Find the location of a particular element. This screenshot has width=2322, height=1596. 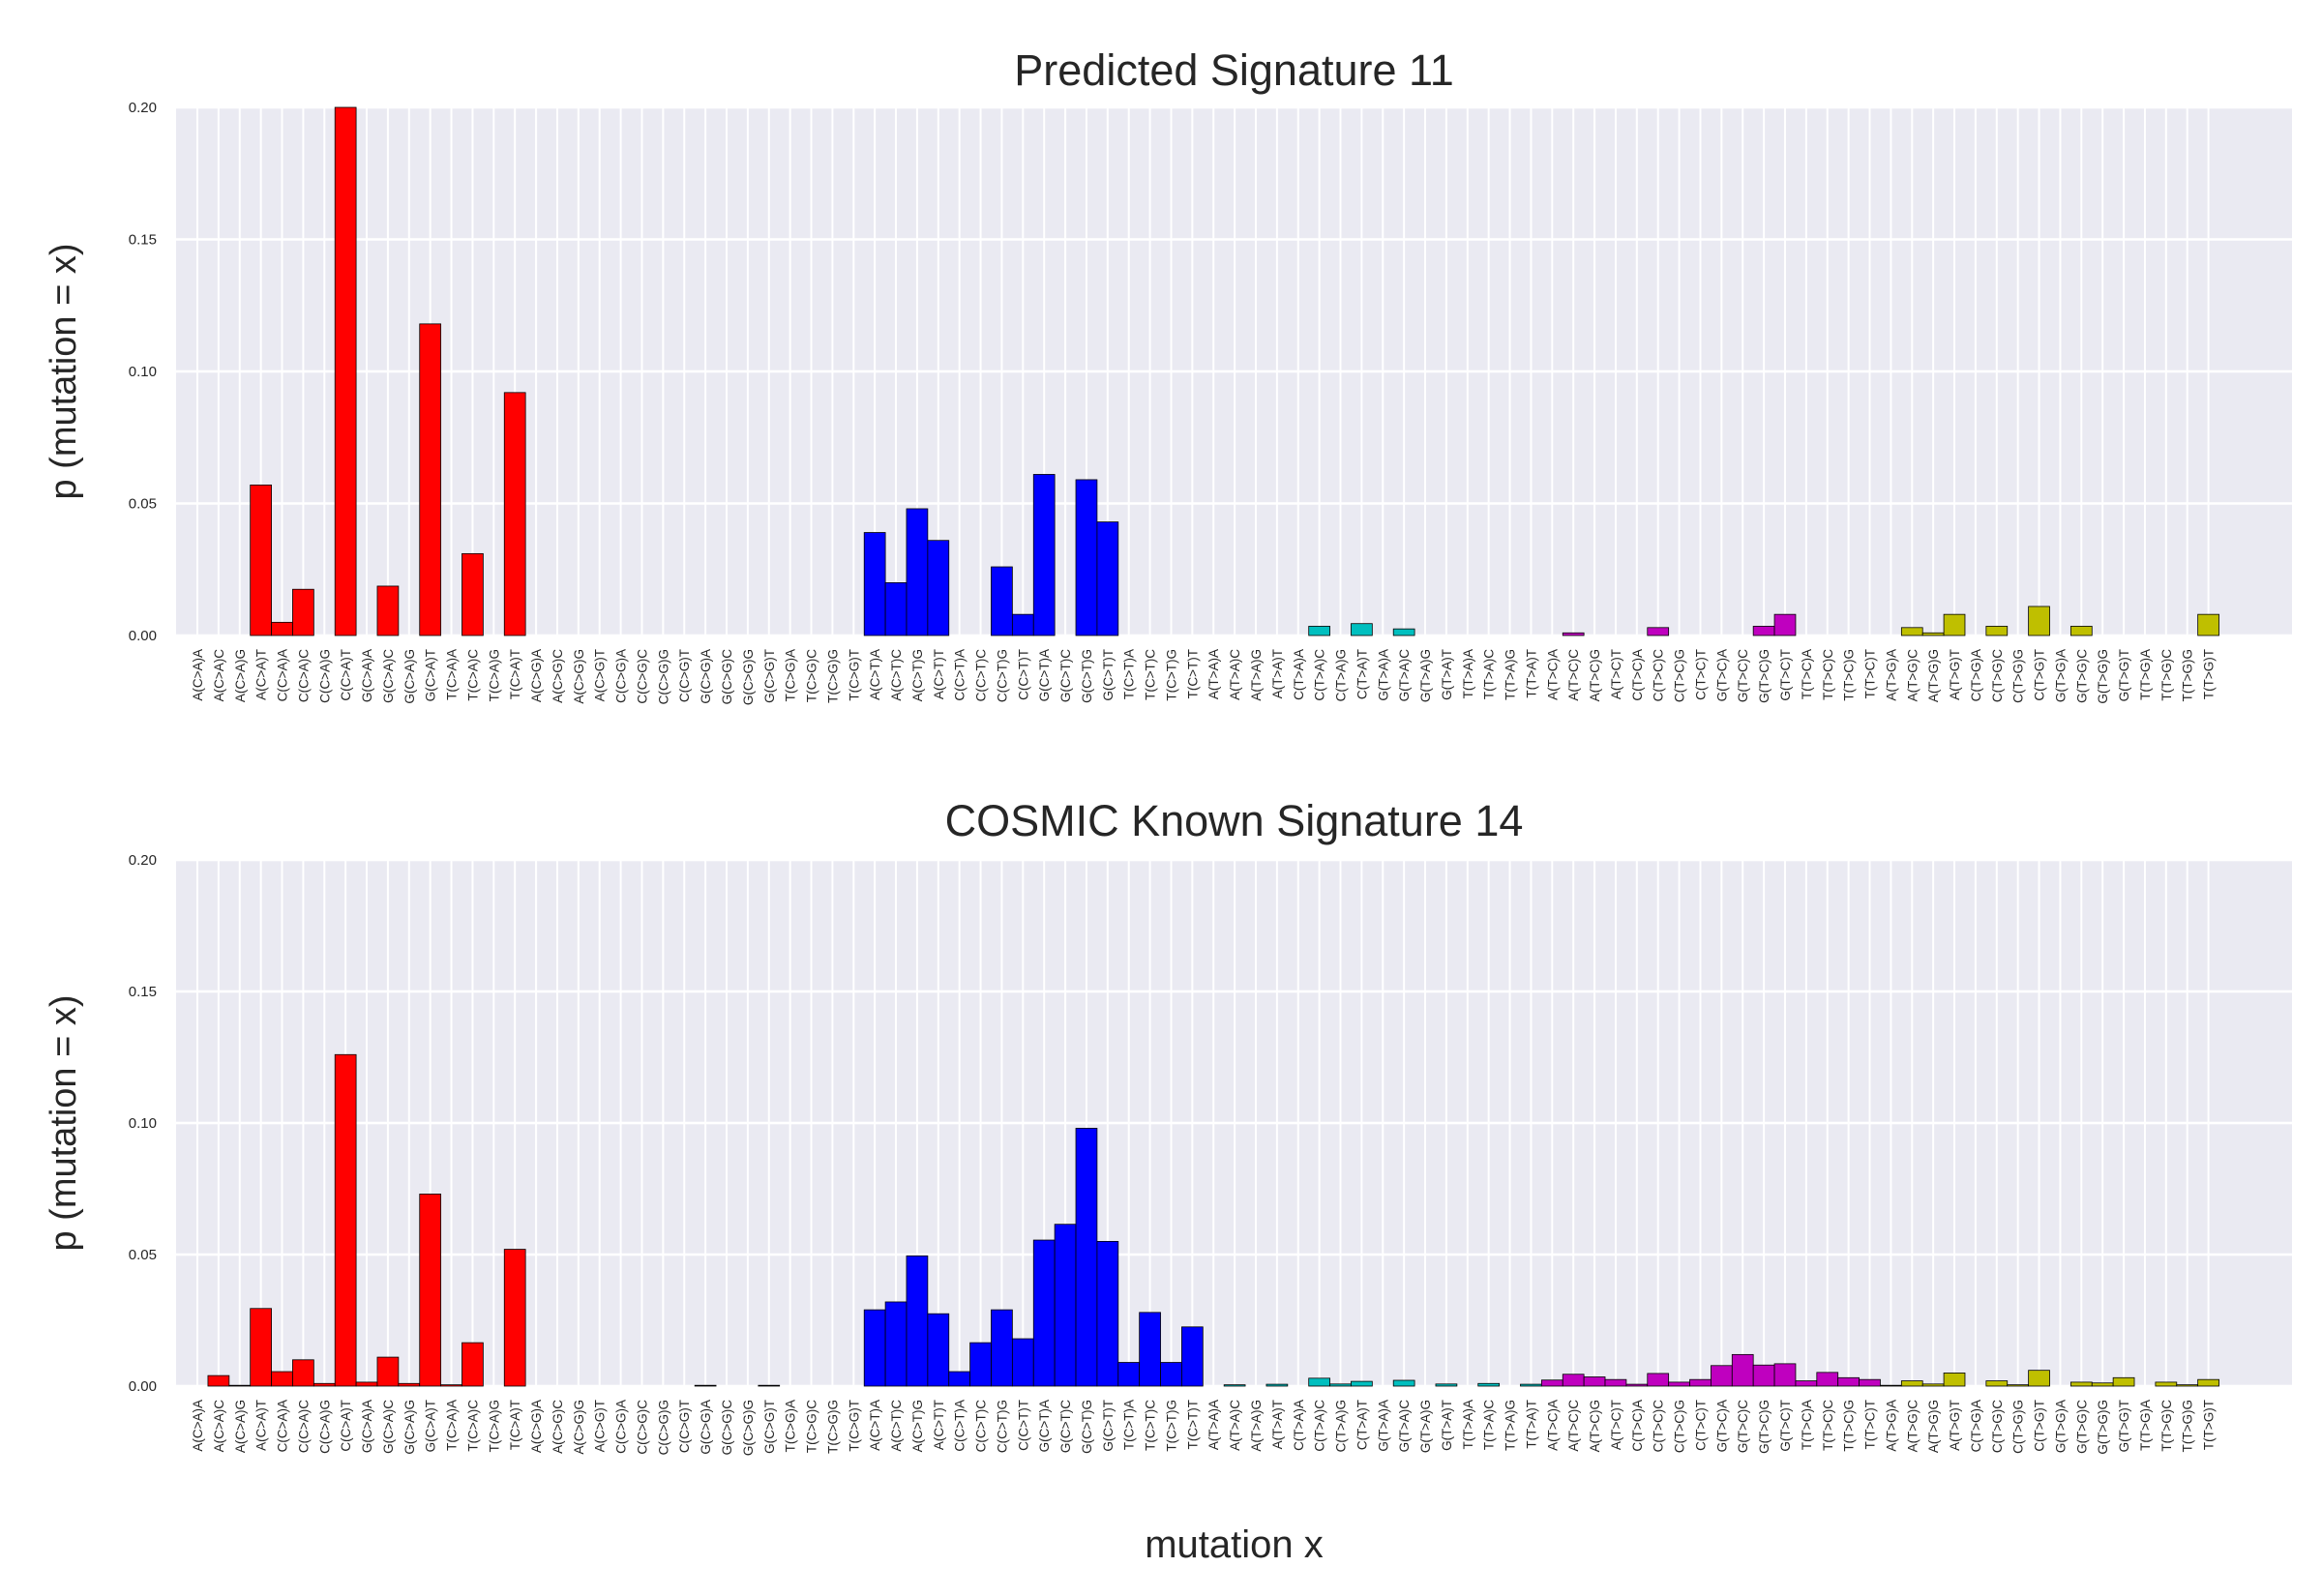

x-tick-label: G(T>C)T is located at coordinates (1785, 1426).